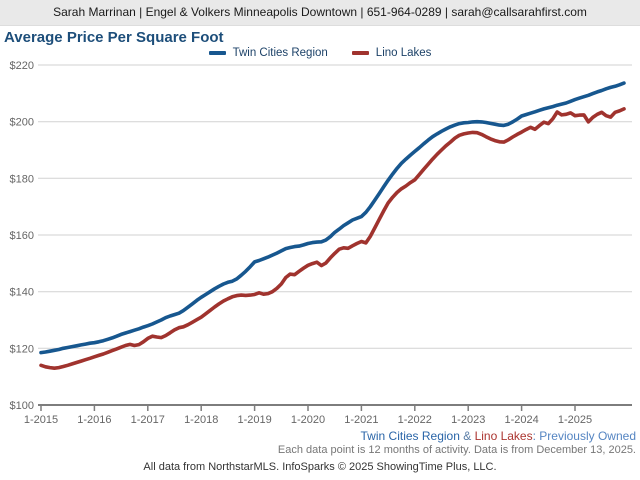 This screenshot has width=640, height=480. Describe the element at coordinates (468, 420) in the screenshot. I see `x-axis-tick-label: 1-2023` at that location.